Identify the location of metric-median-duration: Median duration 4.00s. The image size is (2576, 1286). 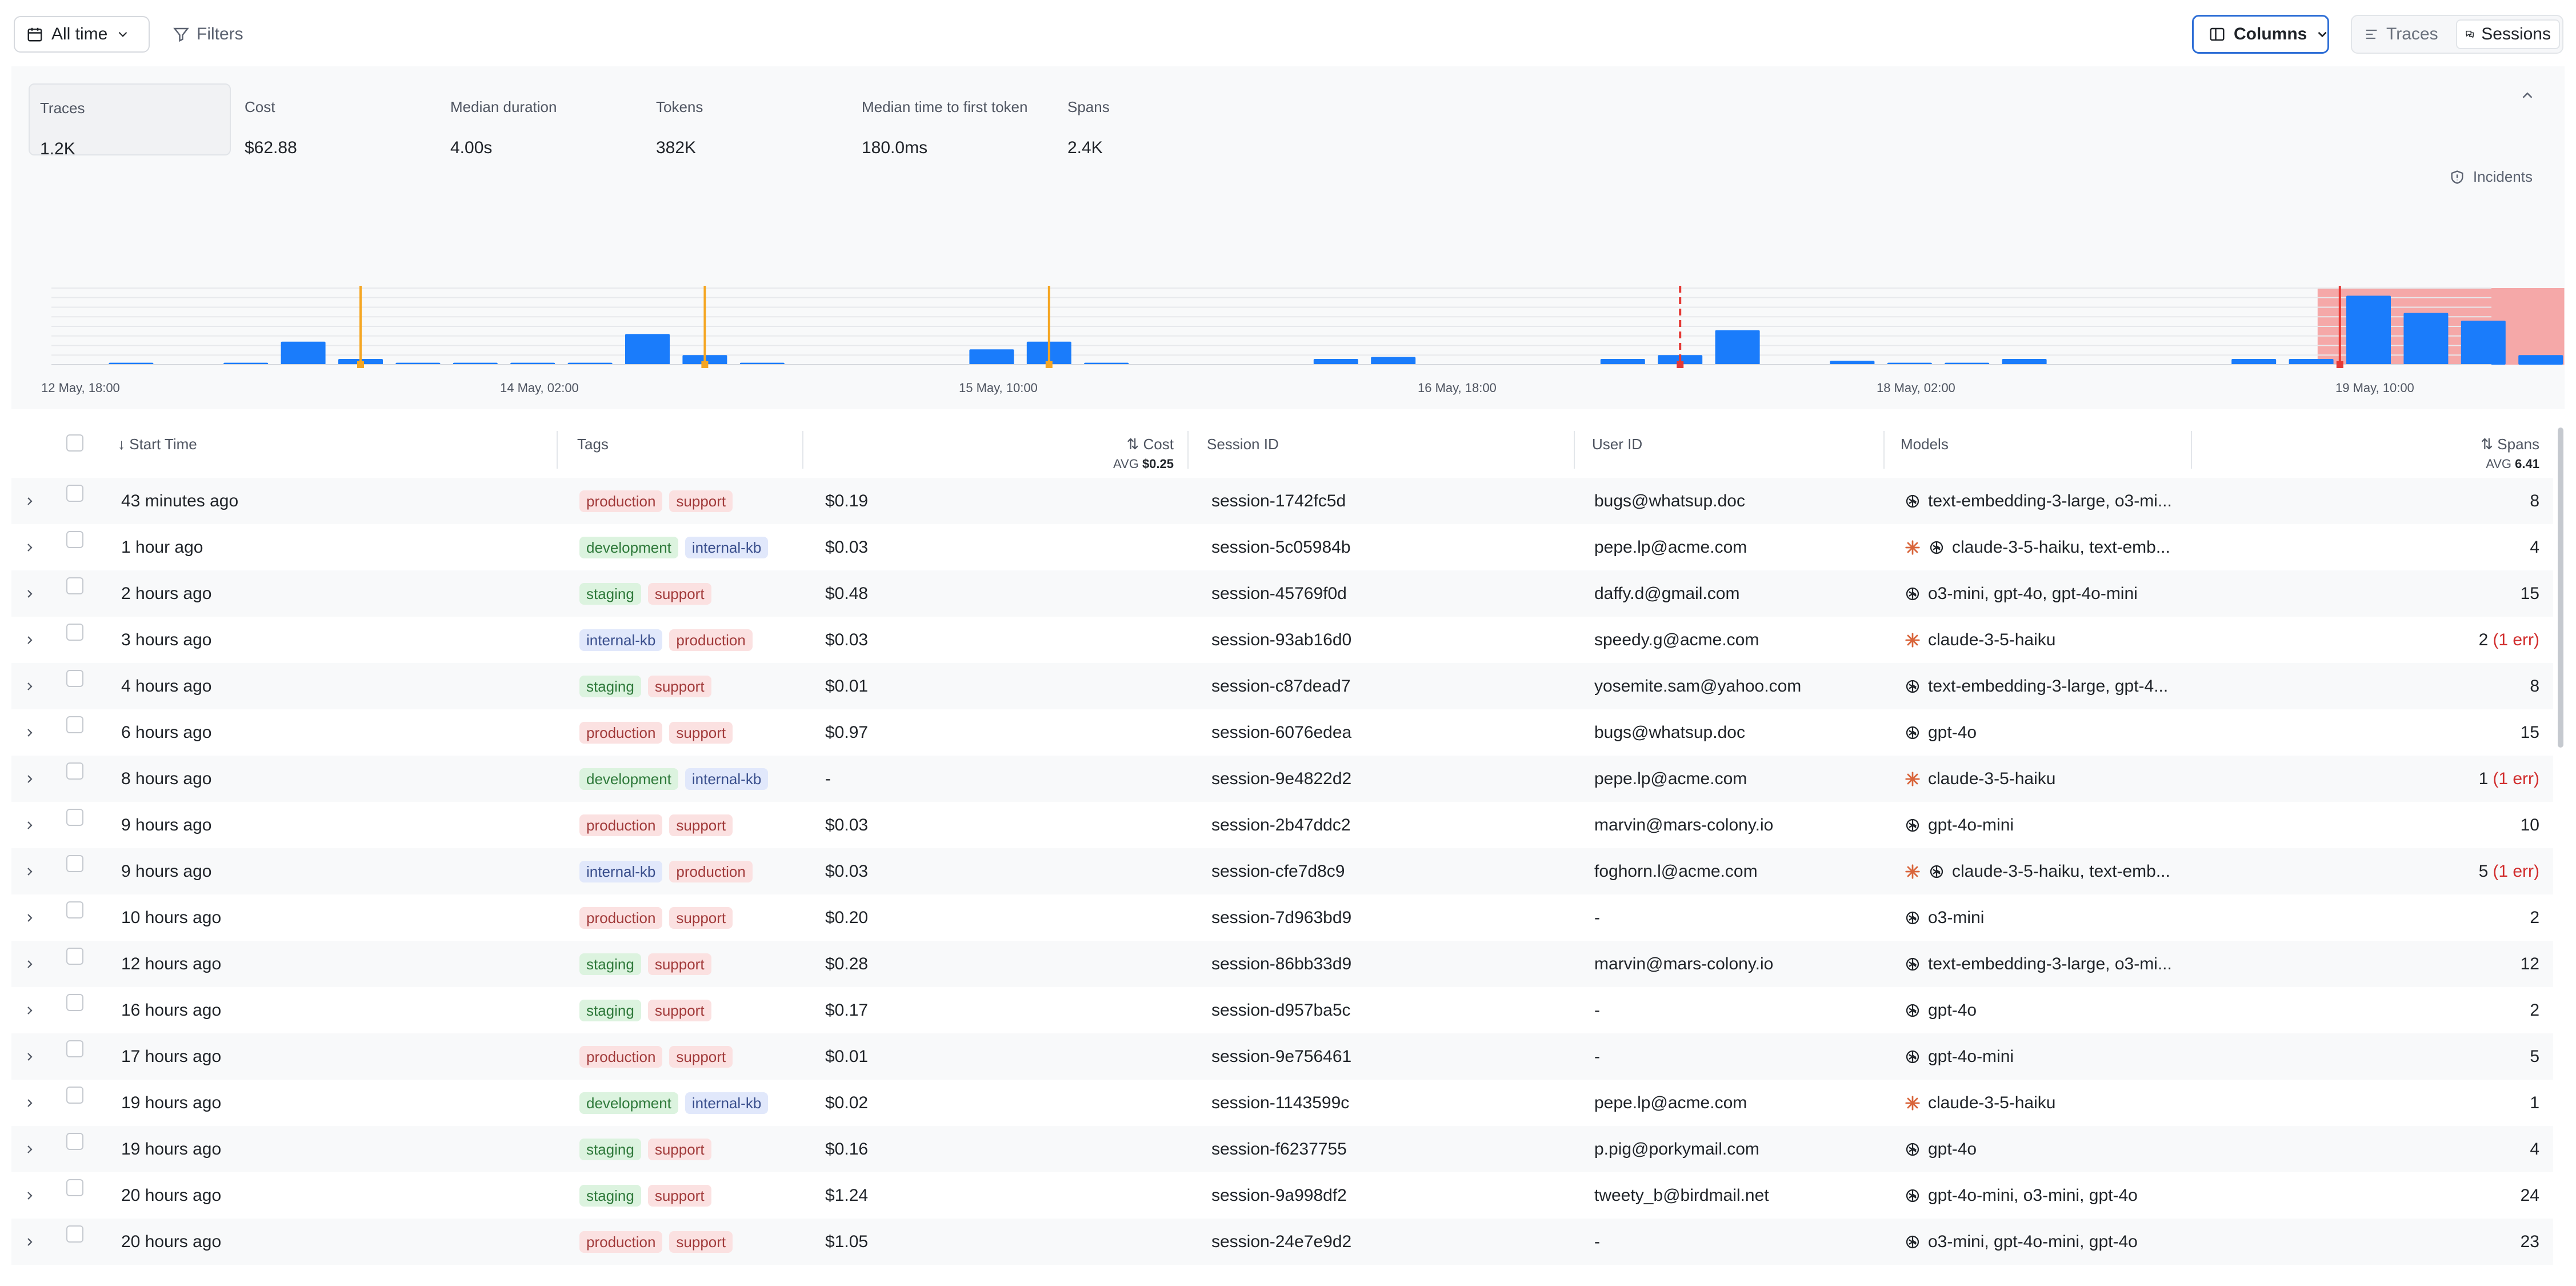
(541, 120).